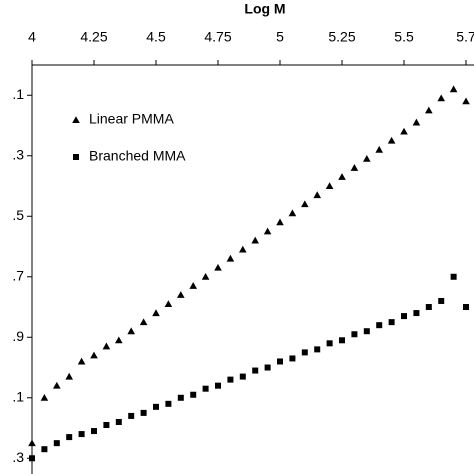 Image resolution: width=474 pixels, height=474 pixels. I want to click on x-tick-label: 4, so click(32, 37).